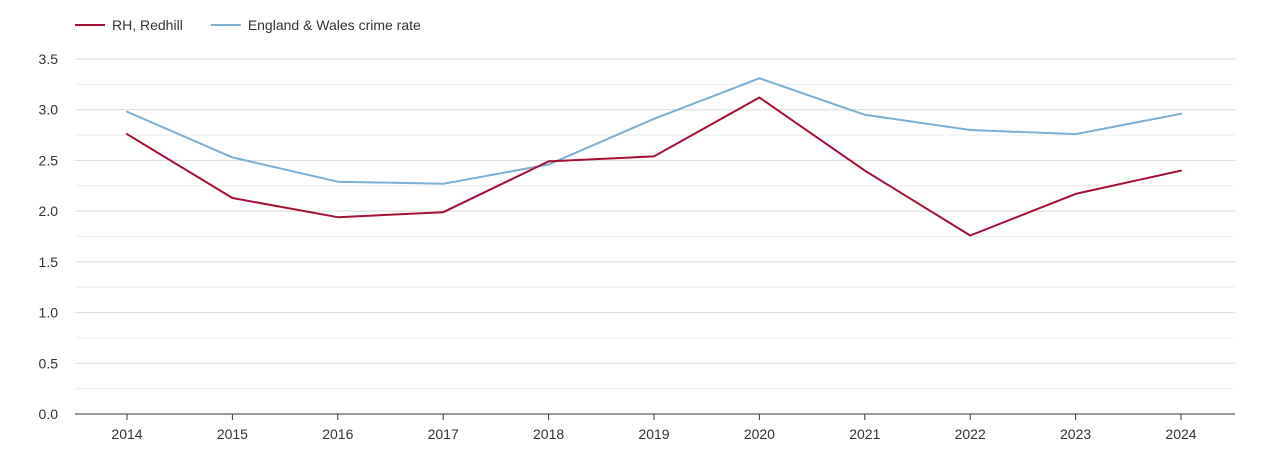 The width and height of the screenshot is (1270, 450). Describe the element at coordinates (127, 134) in the screenshot. I see `data-point-0-2014` at that location.